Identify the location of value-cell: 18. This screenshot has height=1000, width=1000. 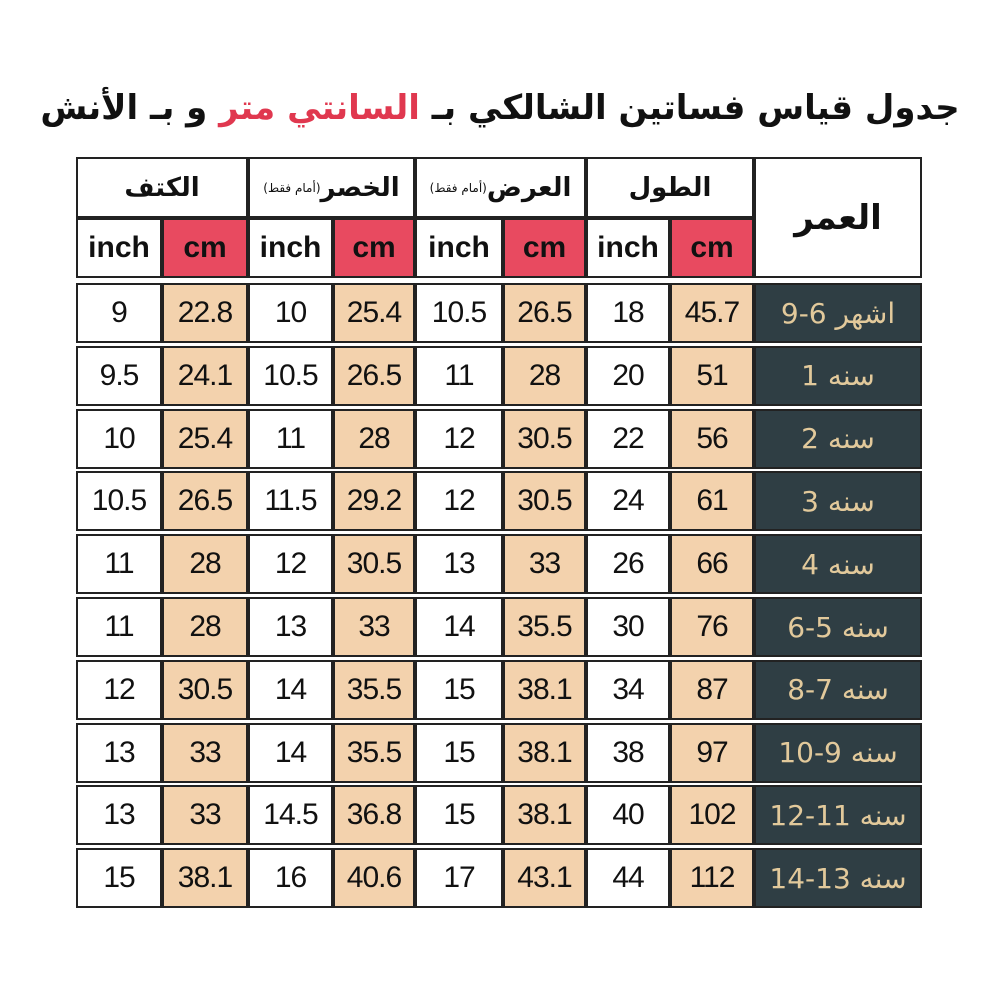
(628, 313).